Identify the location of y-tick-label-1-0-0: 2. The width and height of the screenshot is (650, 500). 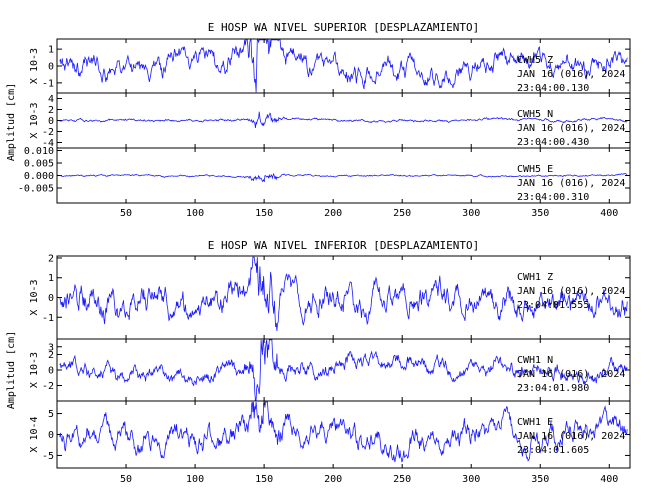
(51, 258).